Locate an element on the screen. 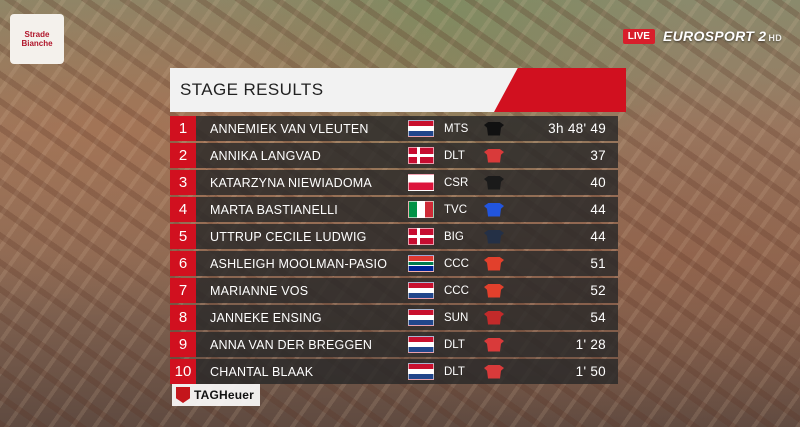 This screenshot has height=427, width=800. rider-name: KATARZYNA NIEWIADOMA is located at coordinates (291, 182).